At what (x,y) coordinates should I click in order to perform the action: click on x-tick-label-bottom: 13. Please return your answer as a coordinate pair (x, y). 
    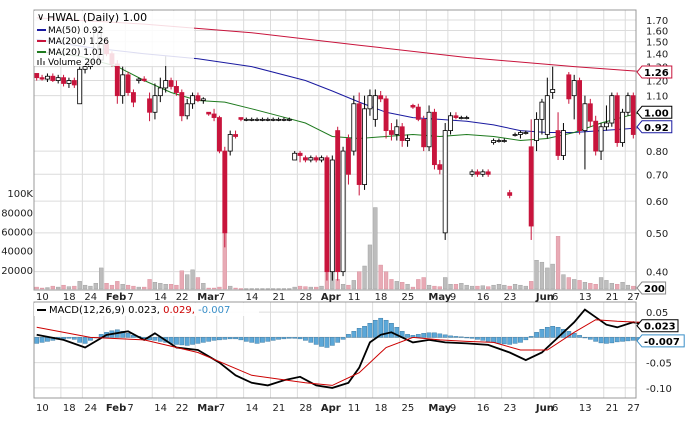
    Looking at the image, I should click on (585, 408).